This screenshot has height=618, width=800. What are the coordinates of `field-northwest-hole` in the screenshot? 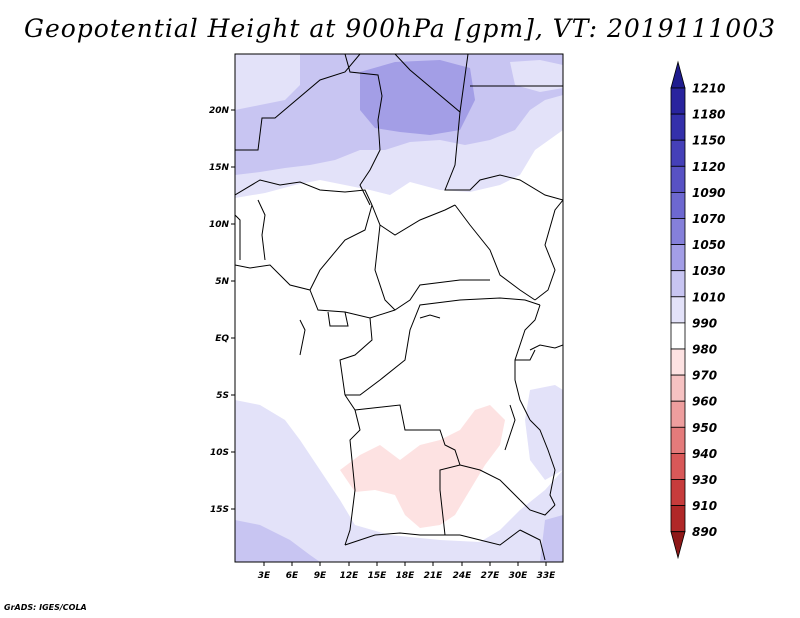 It's located at (274, 81).